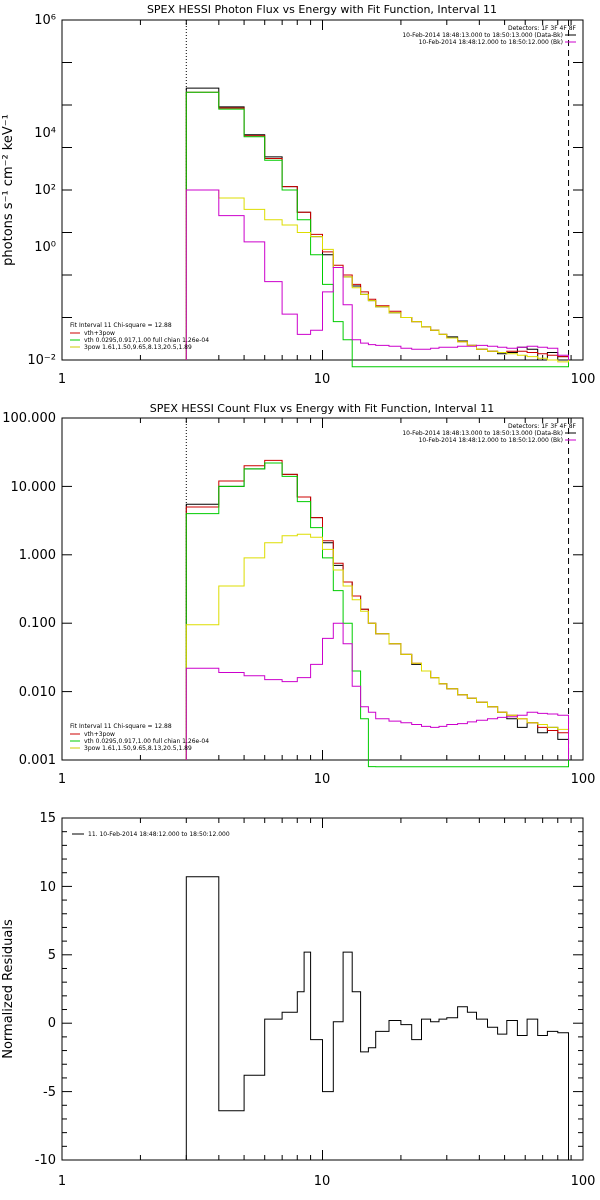 Image resolution: width=600 pixels, height=1200 pixels. Describe the element at coordinates (49, 1092) in the screenshot. I see `y-tick-label-neg5: -5` at that location.